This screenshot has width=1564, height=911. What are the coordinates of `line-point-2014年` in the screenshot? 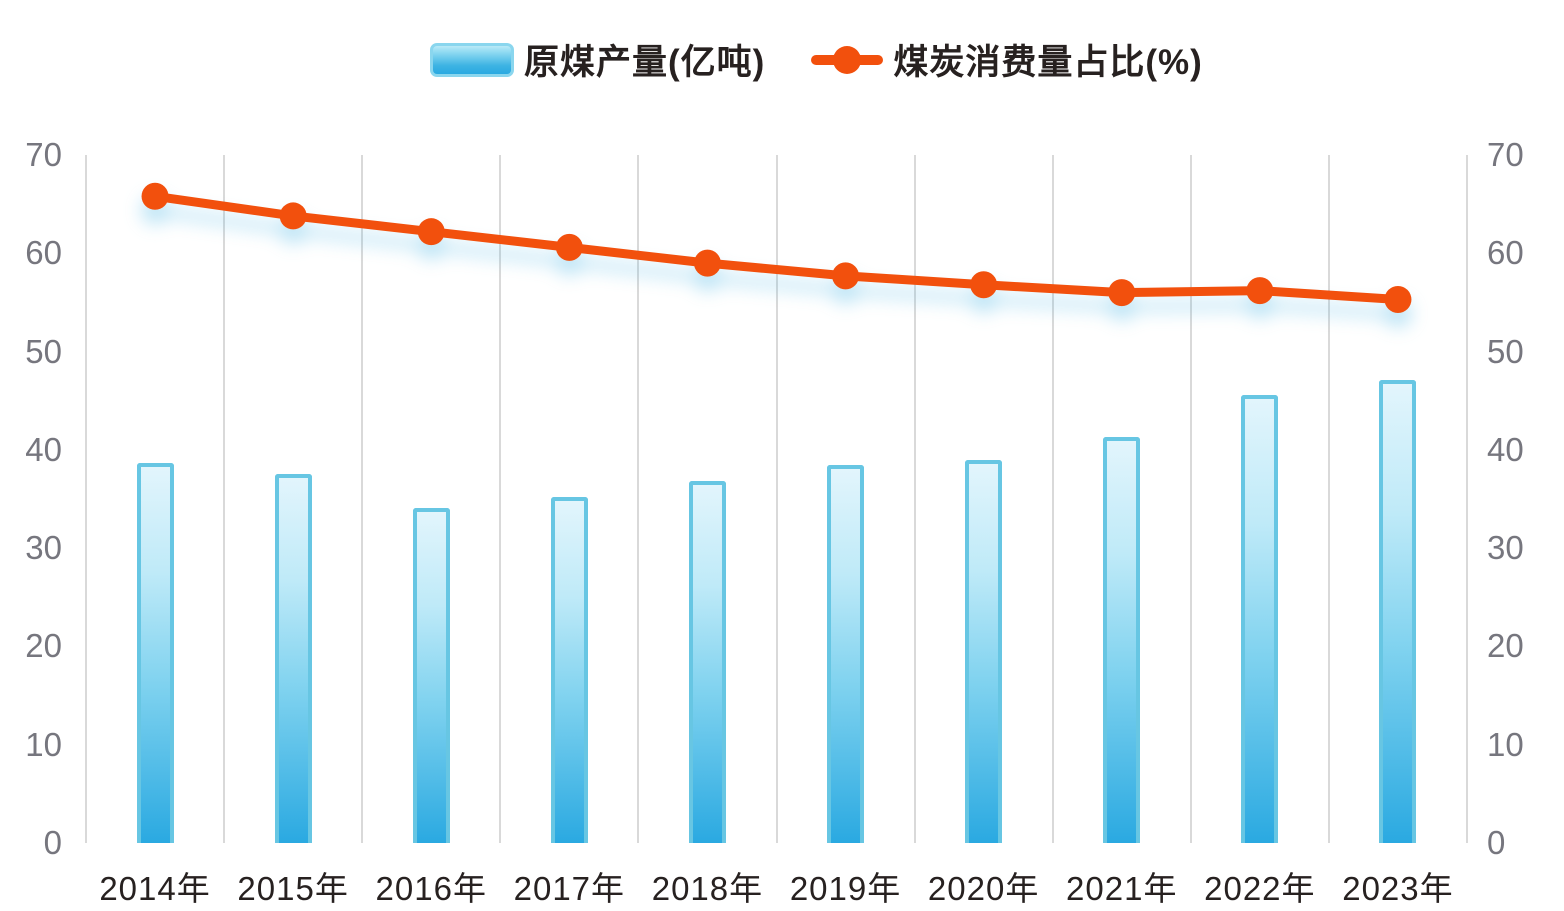 It's located at (155, 196).